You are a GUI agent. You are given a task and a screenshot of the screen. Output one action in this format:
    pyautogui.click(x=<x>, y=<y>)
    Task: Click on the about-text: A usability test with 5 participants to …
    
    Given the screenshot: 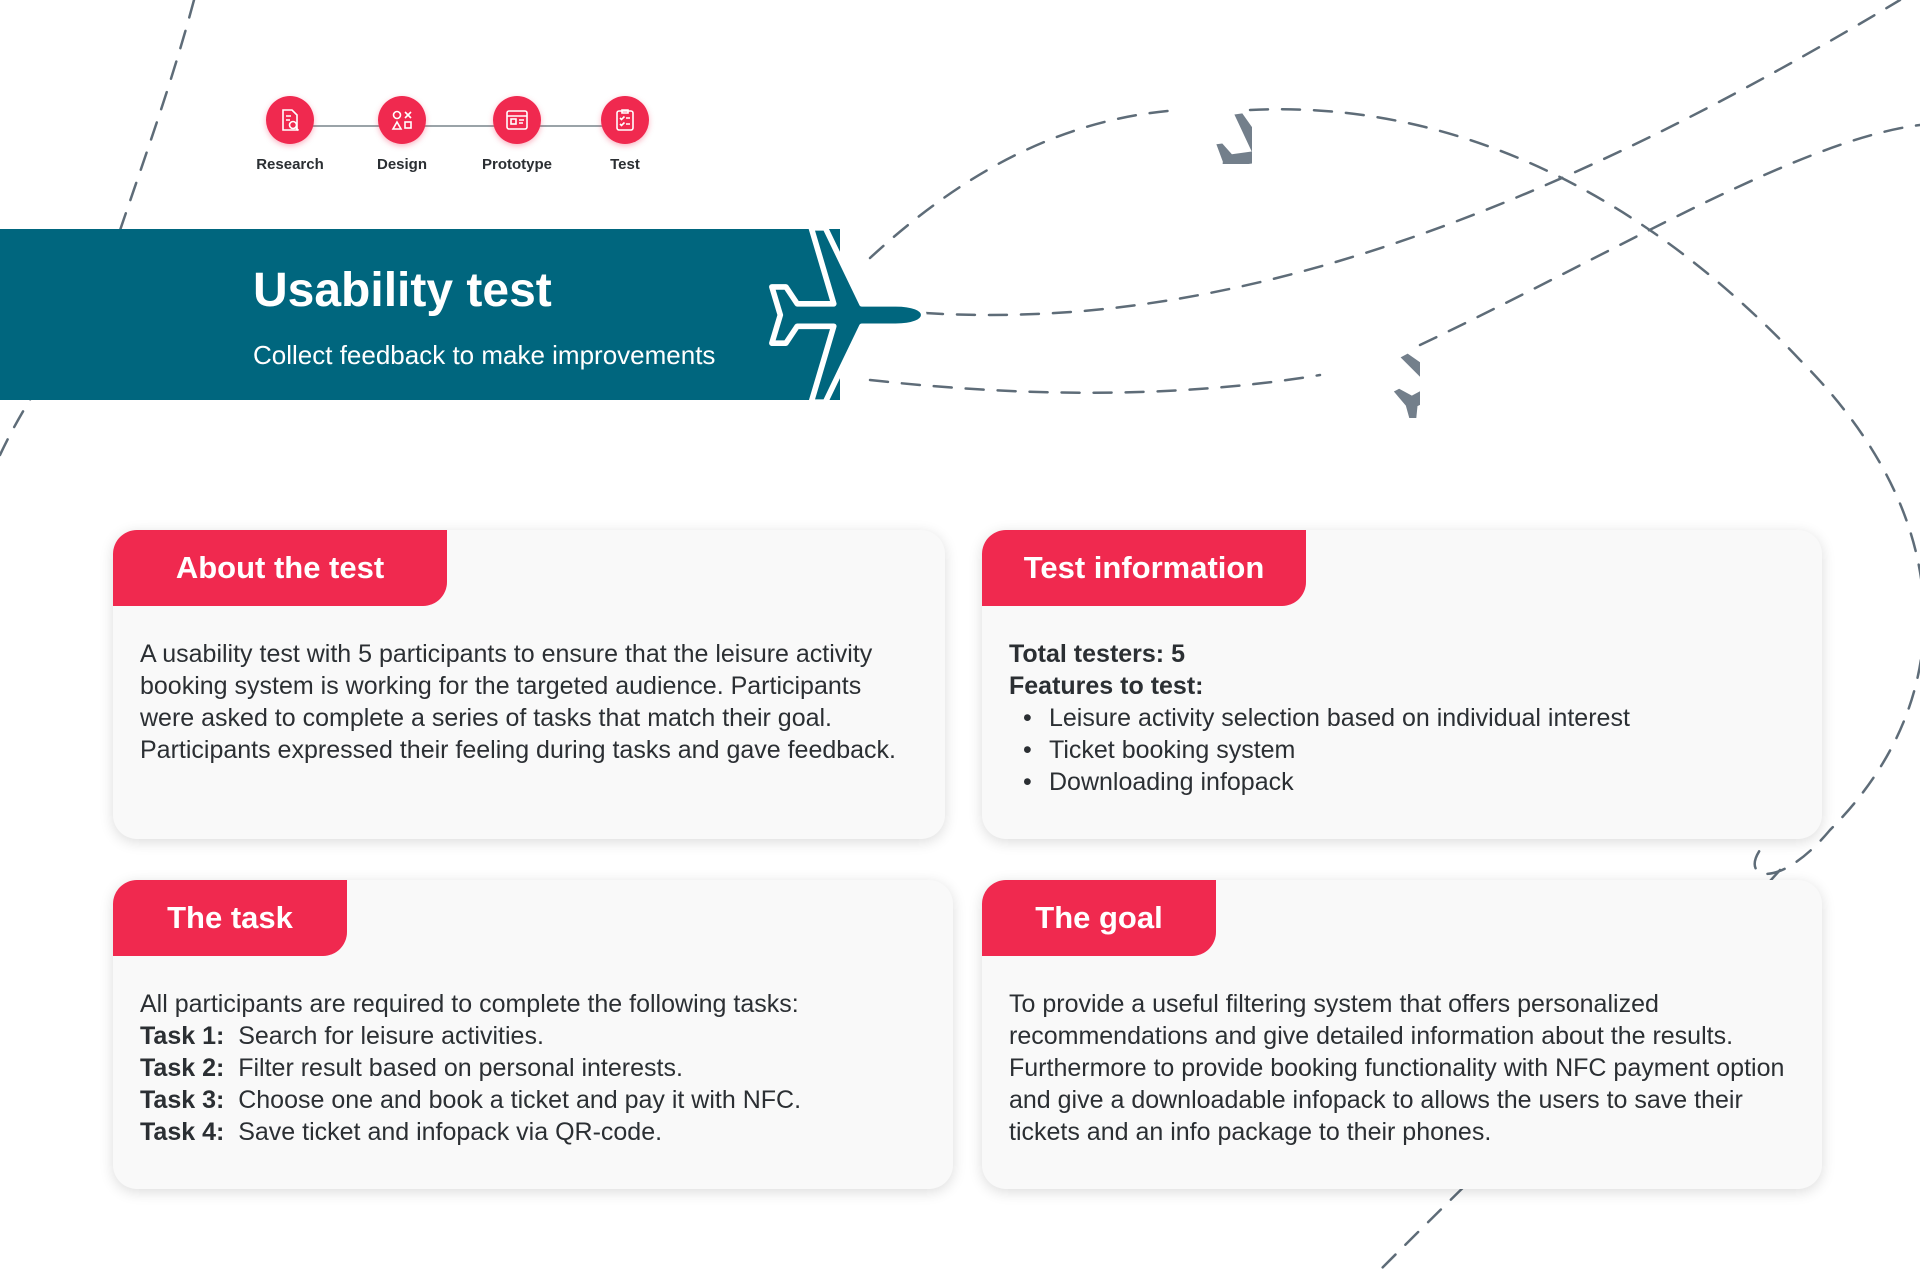 What is the action you would take?
    pyautogui.click(x=518, y=702)
    